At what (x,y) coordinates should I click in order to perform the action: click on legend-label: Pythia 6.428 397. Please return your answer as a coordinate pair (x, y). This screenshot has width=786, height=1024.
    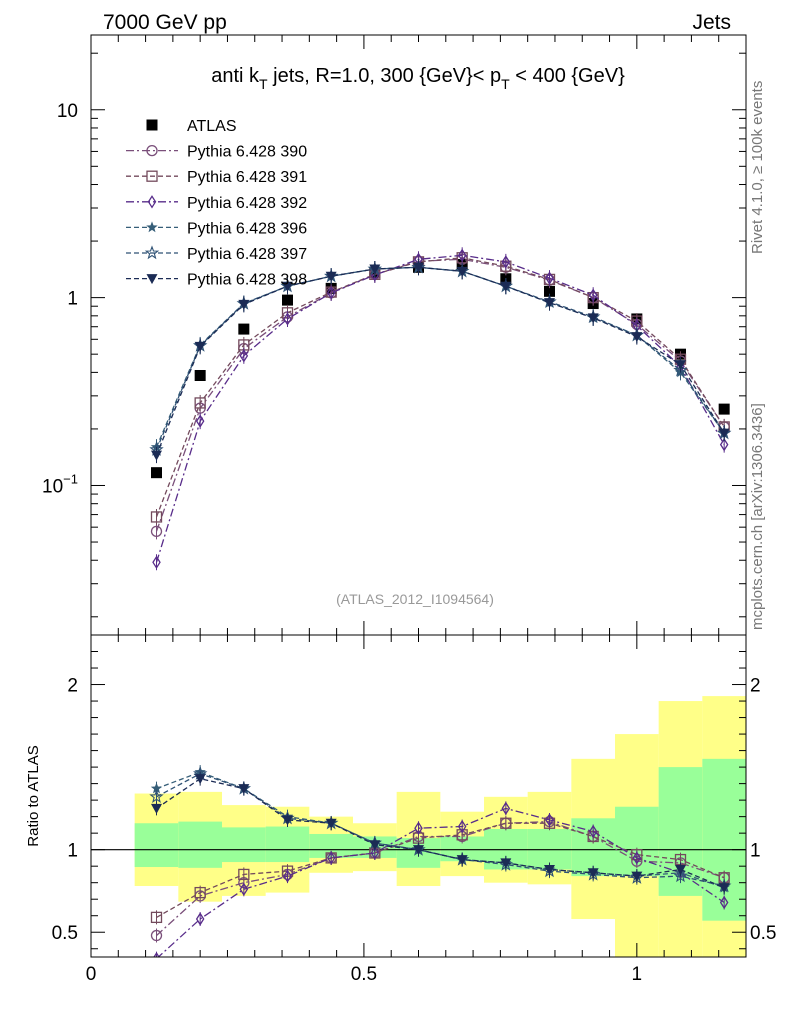
    Looking at the image, I should click on (247, 254).